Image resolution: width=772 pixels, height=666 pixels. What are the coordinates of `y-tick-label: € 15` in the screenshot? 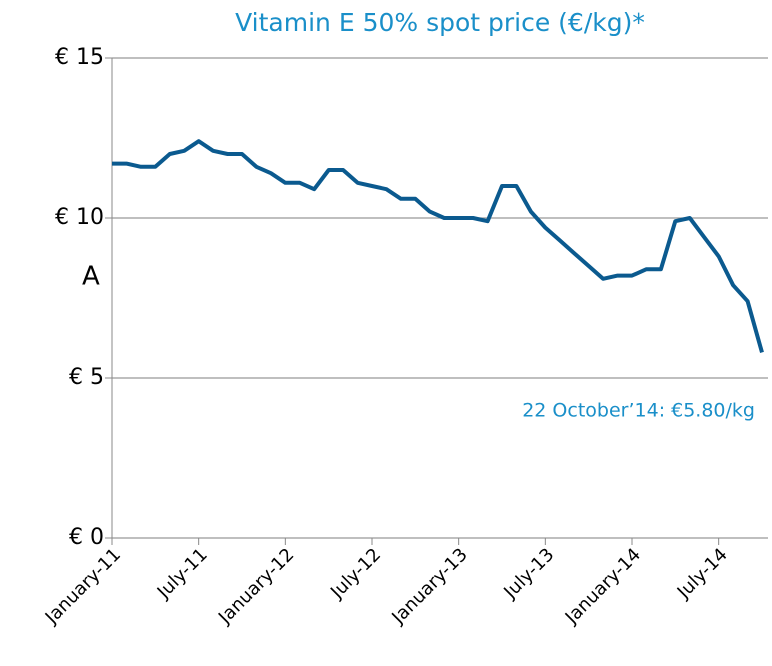 It's located at (79, 57).